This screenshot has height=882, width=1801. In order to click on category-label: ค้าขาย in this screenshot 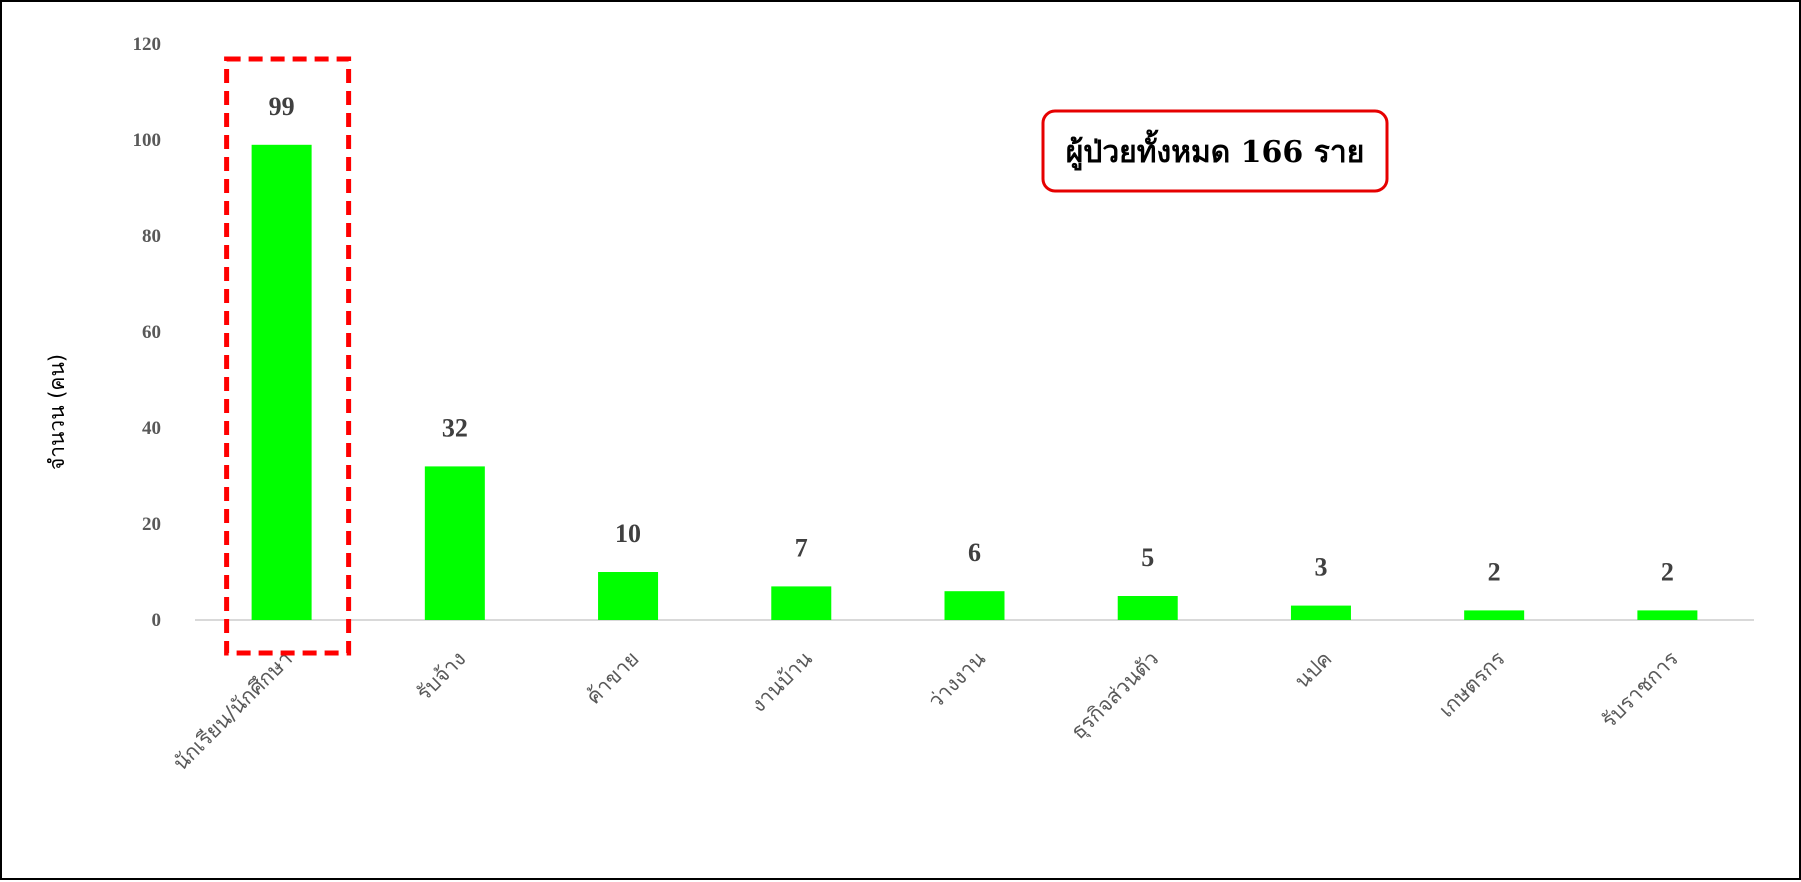, I will do `click(612, 678)`.